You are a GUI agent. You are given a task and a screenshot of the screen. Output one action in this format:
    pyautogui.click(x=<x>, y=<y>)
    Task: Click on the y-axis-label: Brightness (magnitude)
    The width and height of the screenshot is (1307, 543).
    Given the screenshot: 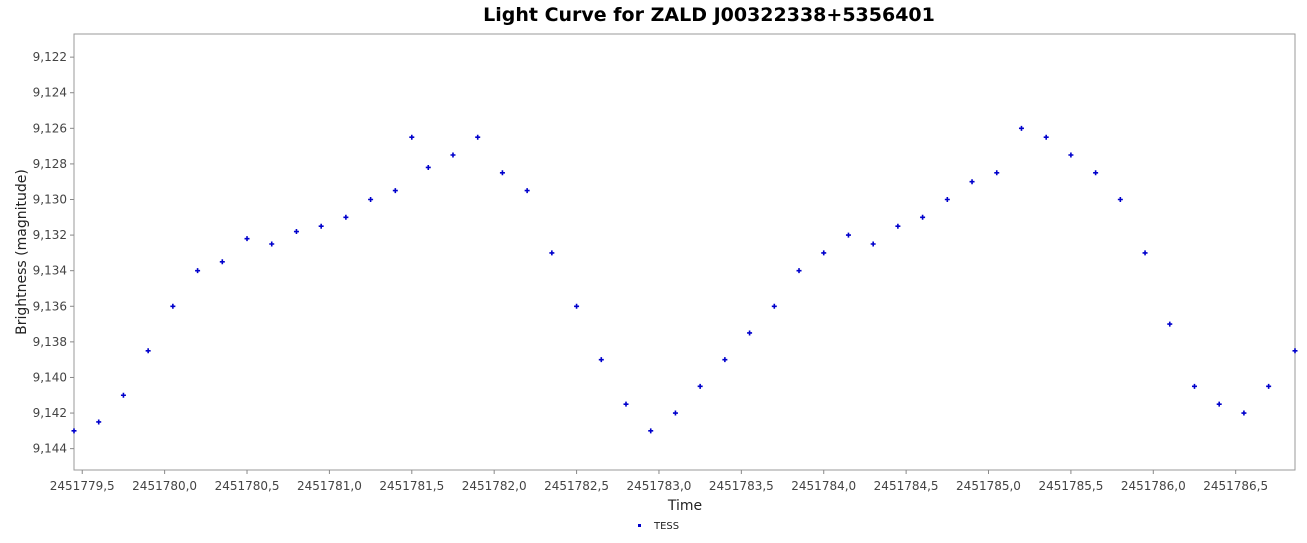 What is the action you would take?
    pyautogui.click(x=22, y=252)
    